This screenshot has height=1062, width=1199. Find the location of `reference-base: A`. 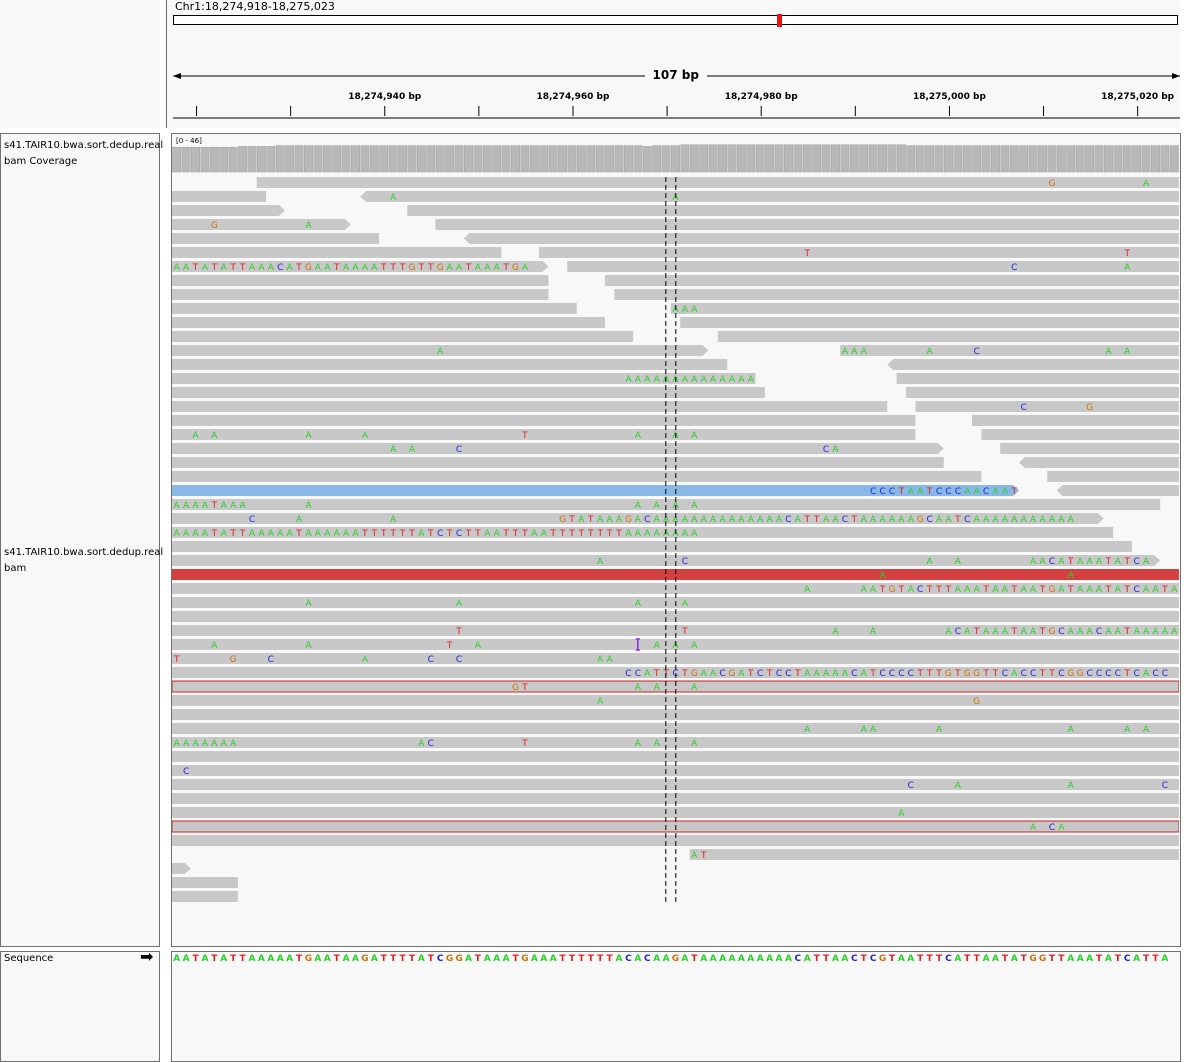

reference-base: A is located at coordinates (270, 959).